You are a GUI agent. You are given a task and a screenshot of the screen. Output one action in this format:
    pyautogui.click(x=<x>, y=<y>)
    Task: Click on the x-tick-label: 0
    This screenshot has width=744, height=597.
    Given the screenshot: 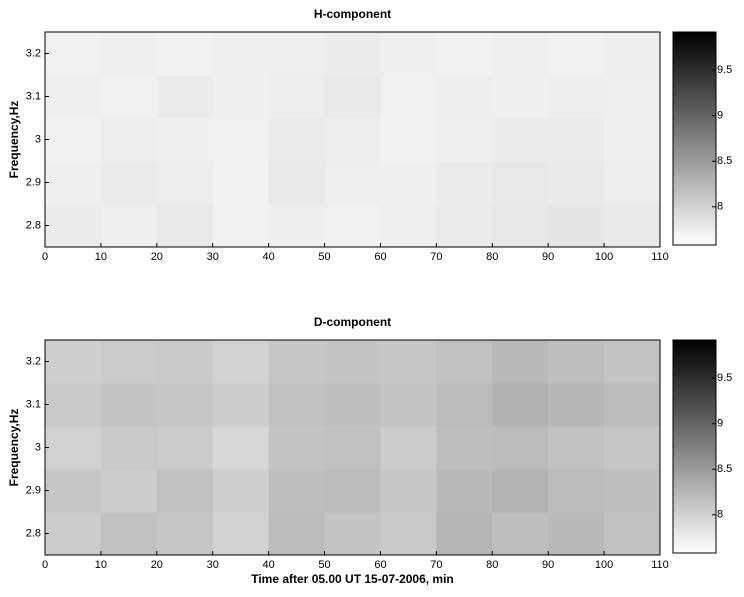 What is the action you would take?
    pyautogui.click(x=45, y=565)
    